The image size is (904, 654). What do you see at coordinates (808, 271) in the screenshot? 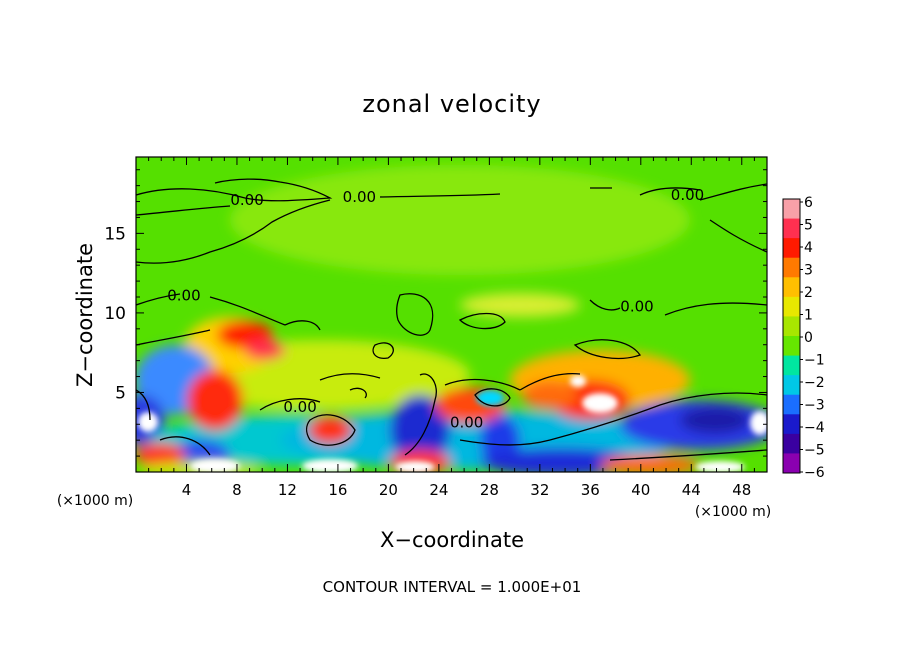
I see `colorbar-tick-label: 3` at bounding box center [808, 271].